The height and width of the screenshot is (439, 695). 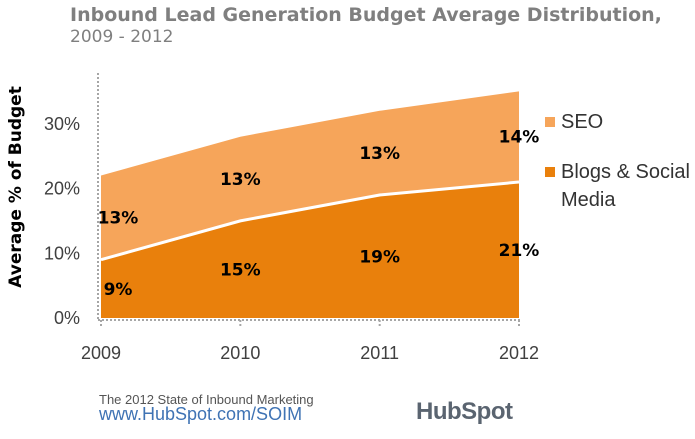 I want to click on legend-swatch-seo, so click(x=550, y=122).